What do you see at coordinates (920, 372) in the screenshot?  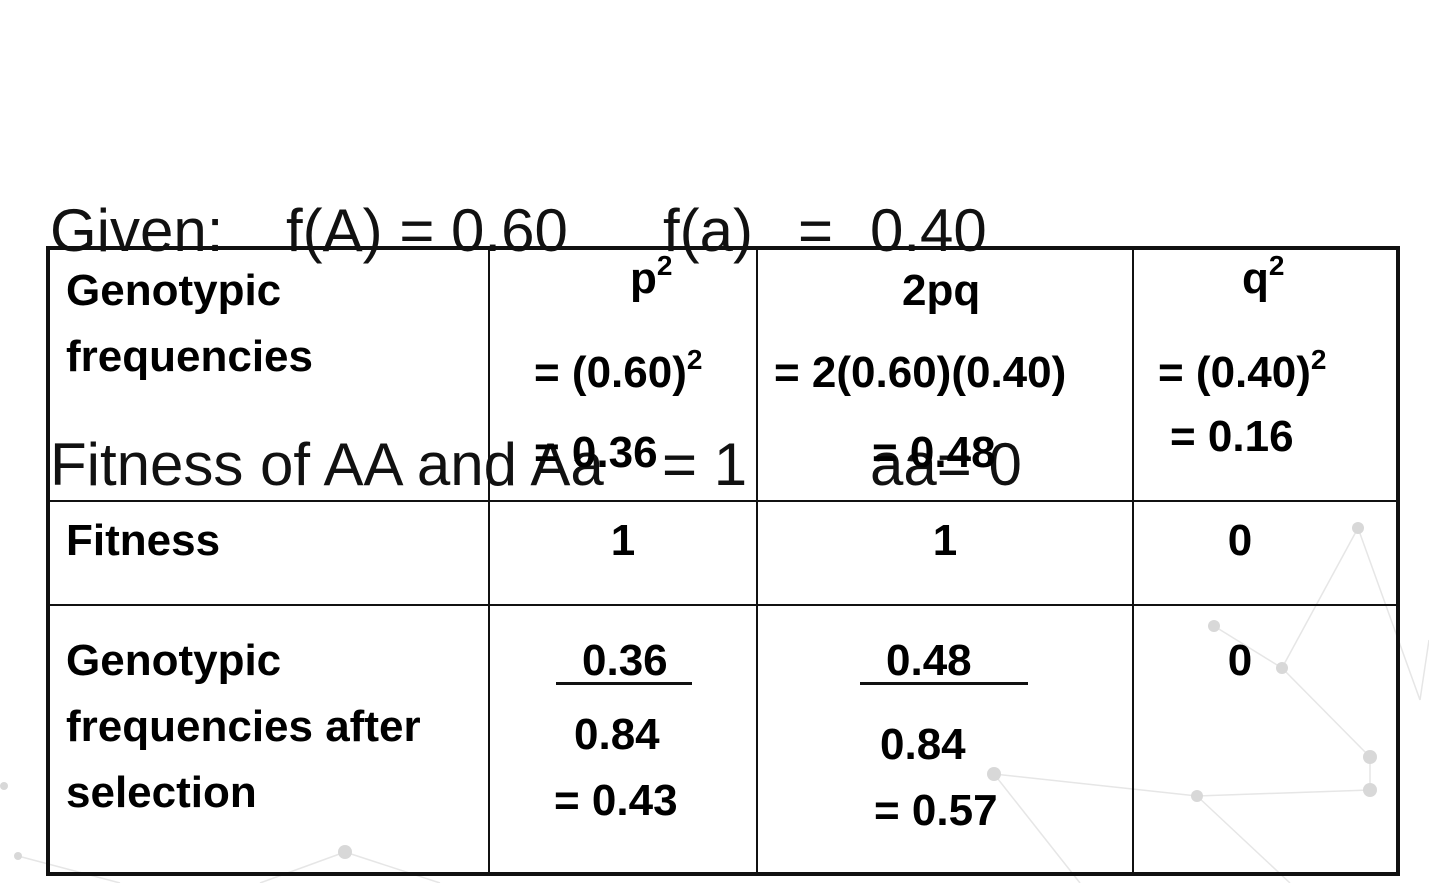 I see `2pq-expression: = 2(0.60)(0.40)` at bounding box center [920, 372].